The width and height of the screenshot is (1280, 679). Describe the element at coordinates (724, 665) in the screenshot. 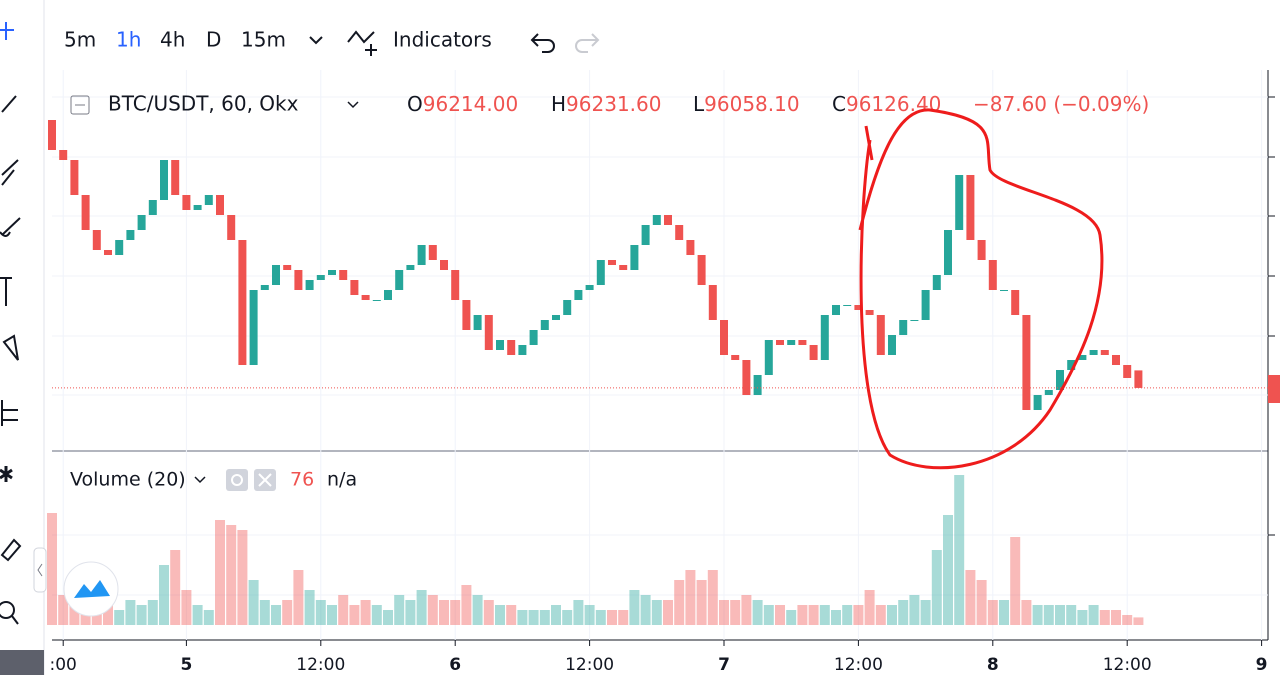

I see `x-tick-label: 7` at that location.